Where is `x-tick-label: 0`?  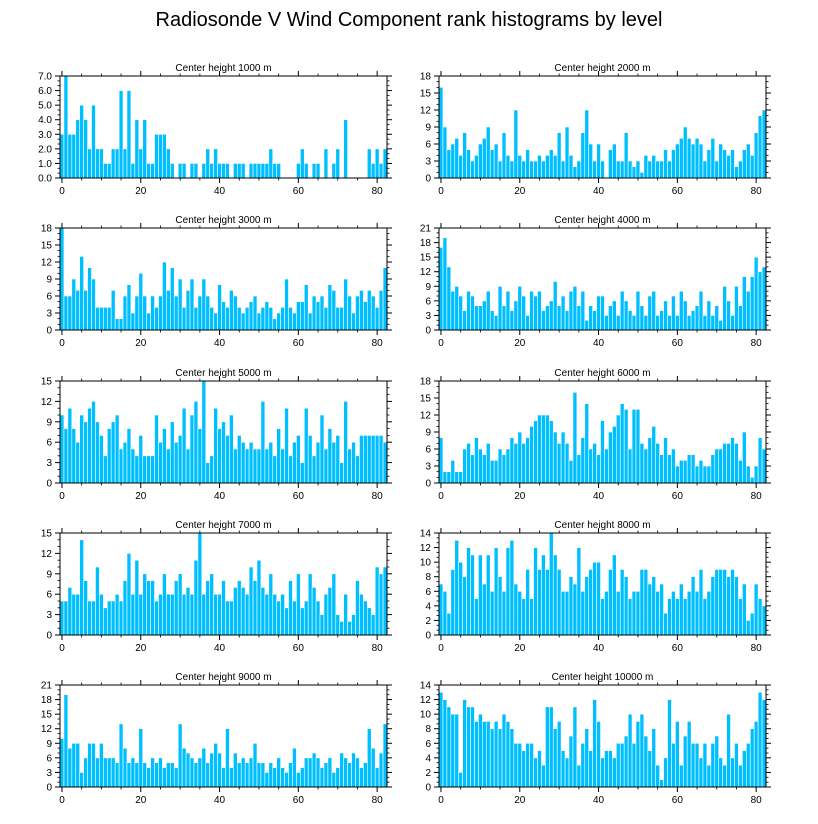
x-tick-label: 0 is located at coordinates (441, 191).